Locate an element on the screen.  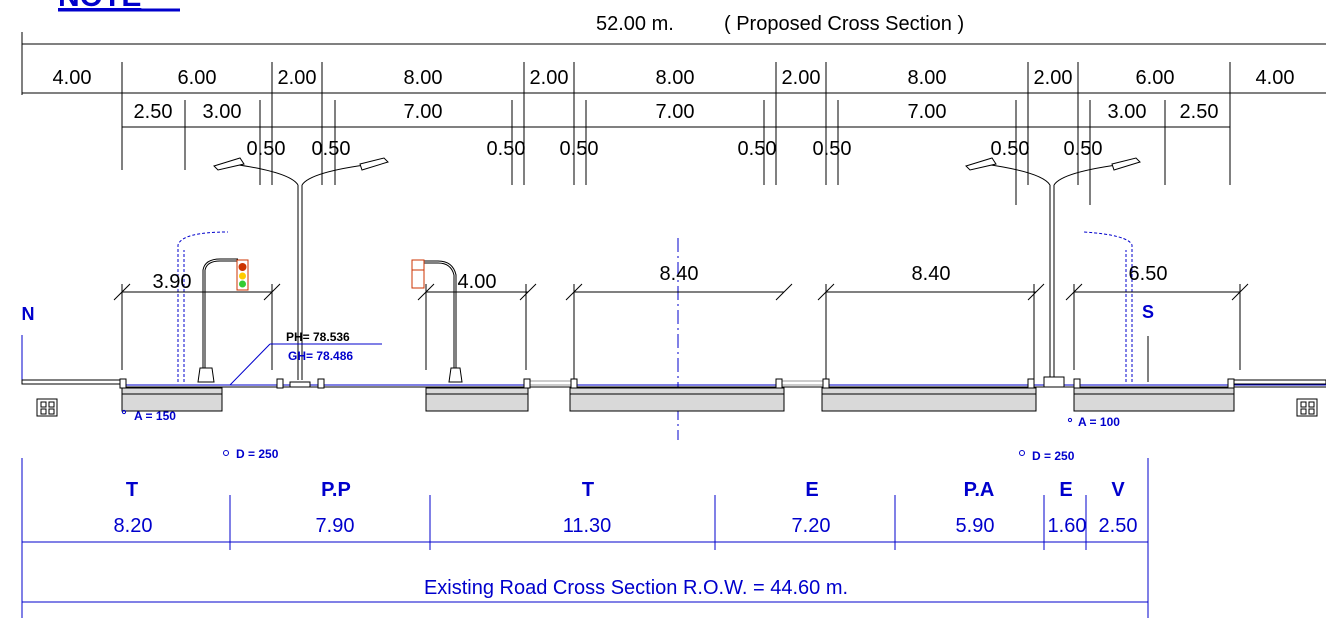
width-6: 2.50 is located at coordinates (1118, 526).